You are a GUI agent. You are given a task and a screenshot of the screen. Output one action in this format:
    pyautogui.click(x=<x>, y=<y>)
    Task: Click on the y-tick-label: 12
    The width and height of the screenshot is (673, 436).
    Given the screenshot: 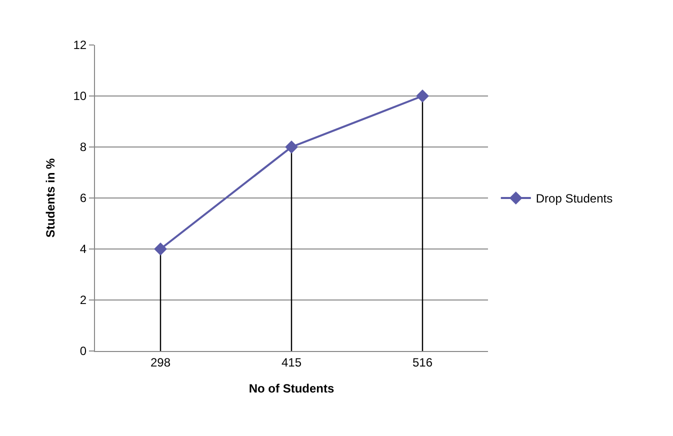 What is the action you would take?
    pyautogui.click(x=80, y=45)
    